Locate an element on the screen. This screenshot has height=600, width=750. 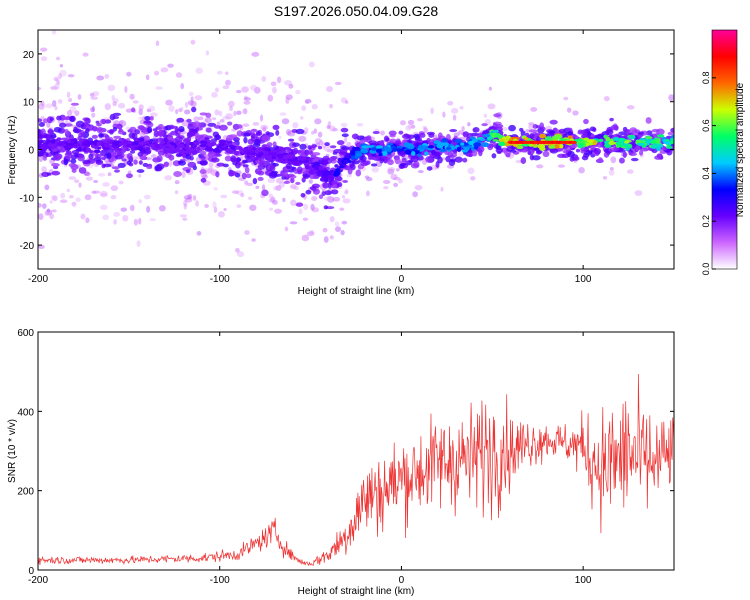
spectrogram-y-axis-label: Frequency (Hz) is located at coordinates (12, 150).